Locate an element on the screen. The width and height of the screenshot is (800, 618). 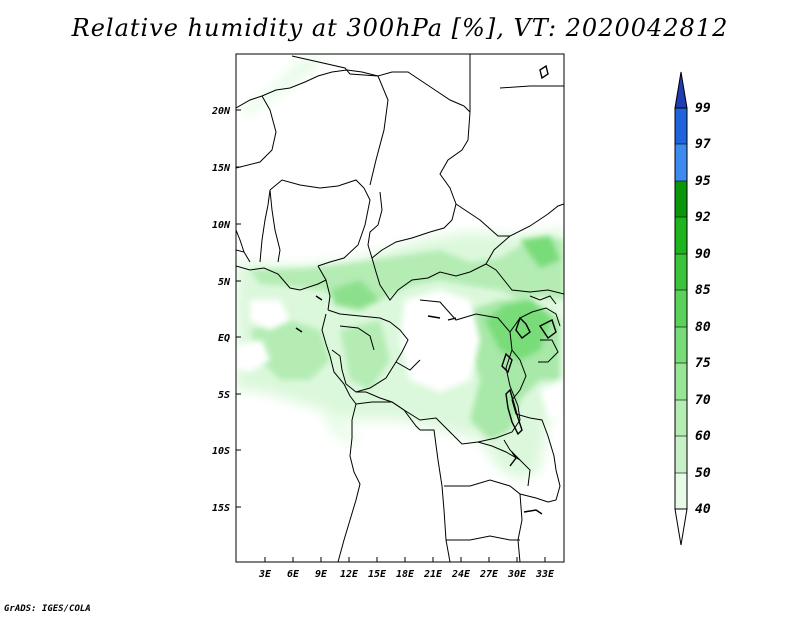
colorbar-outline is located at coordinates (681, 308).